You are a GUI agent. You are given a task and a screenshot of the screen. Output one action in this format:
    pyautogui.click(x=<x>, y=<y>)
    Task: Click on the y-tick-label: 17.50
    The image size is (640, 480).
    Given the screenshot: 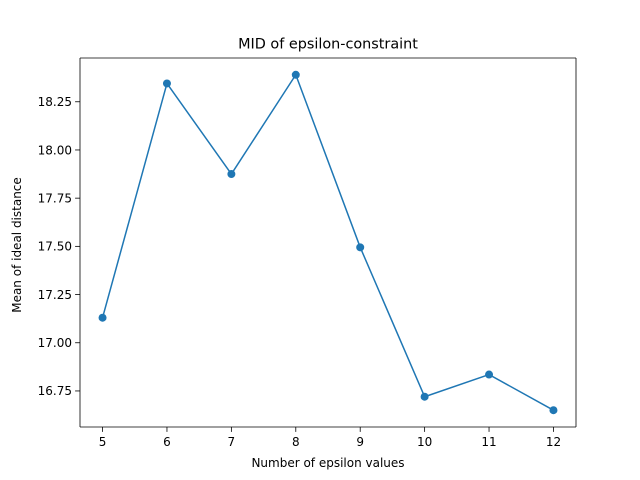 What is the action you would take?
    pyautogui.click(x=55, y=247)
    